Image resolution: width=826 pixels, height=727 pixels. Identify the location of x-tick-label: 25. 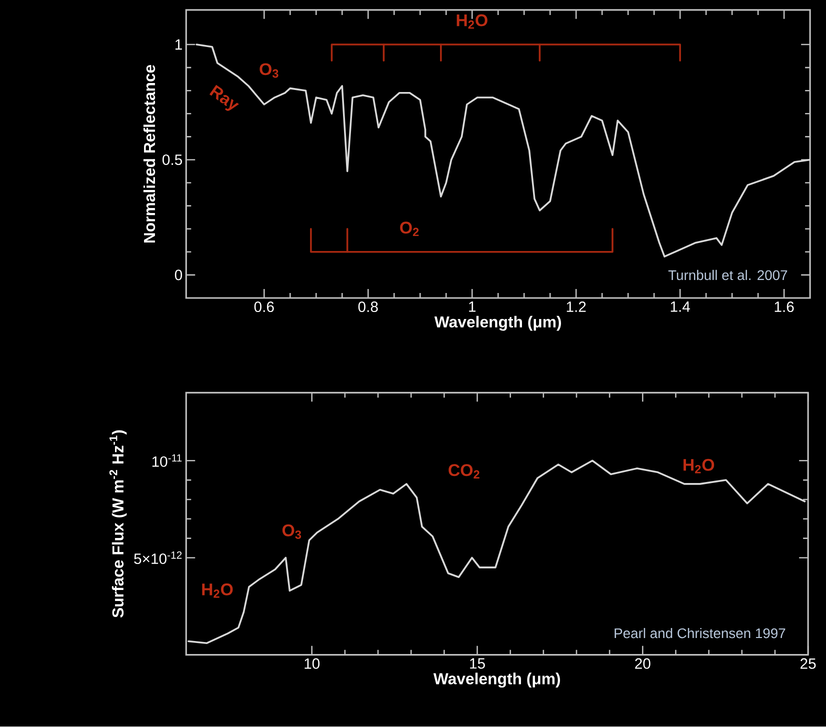
(808, 664).